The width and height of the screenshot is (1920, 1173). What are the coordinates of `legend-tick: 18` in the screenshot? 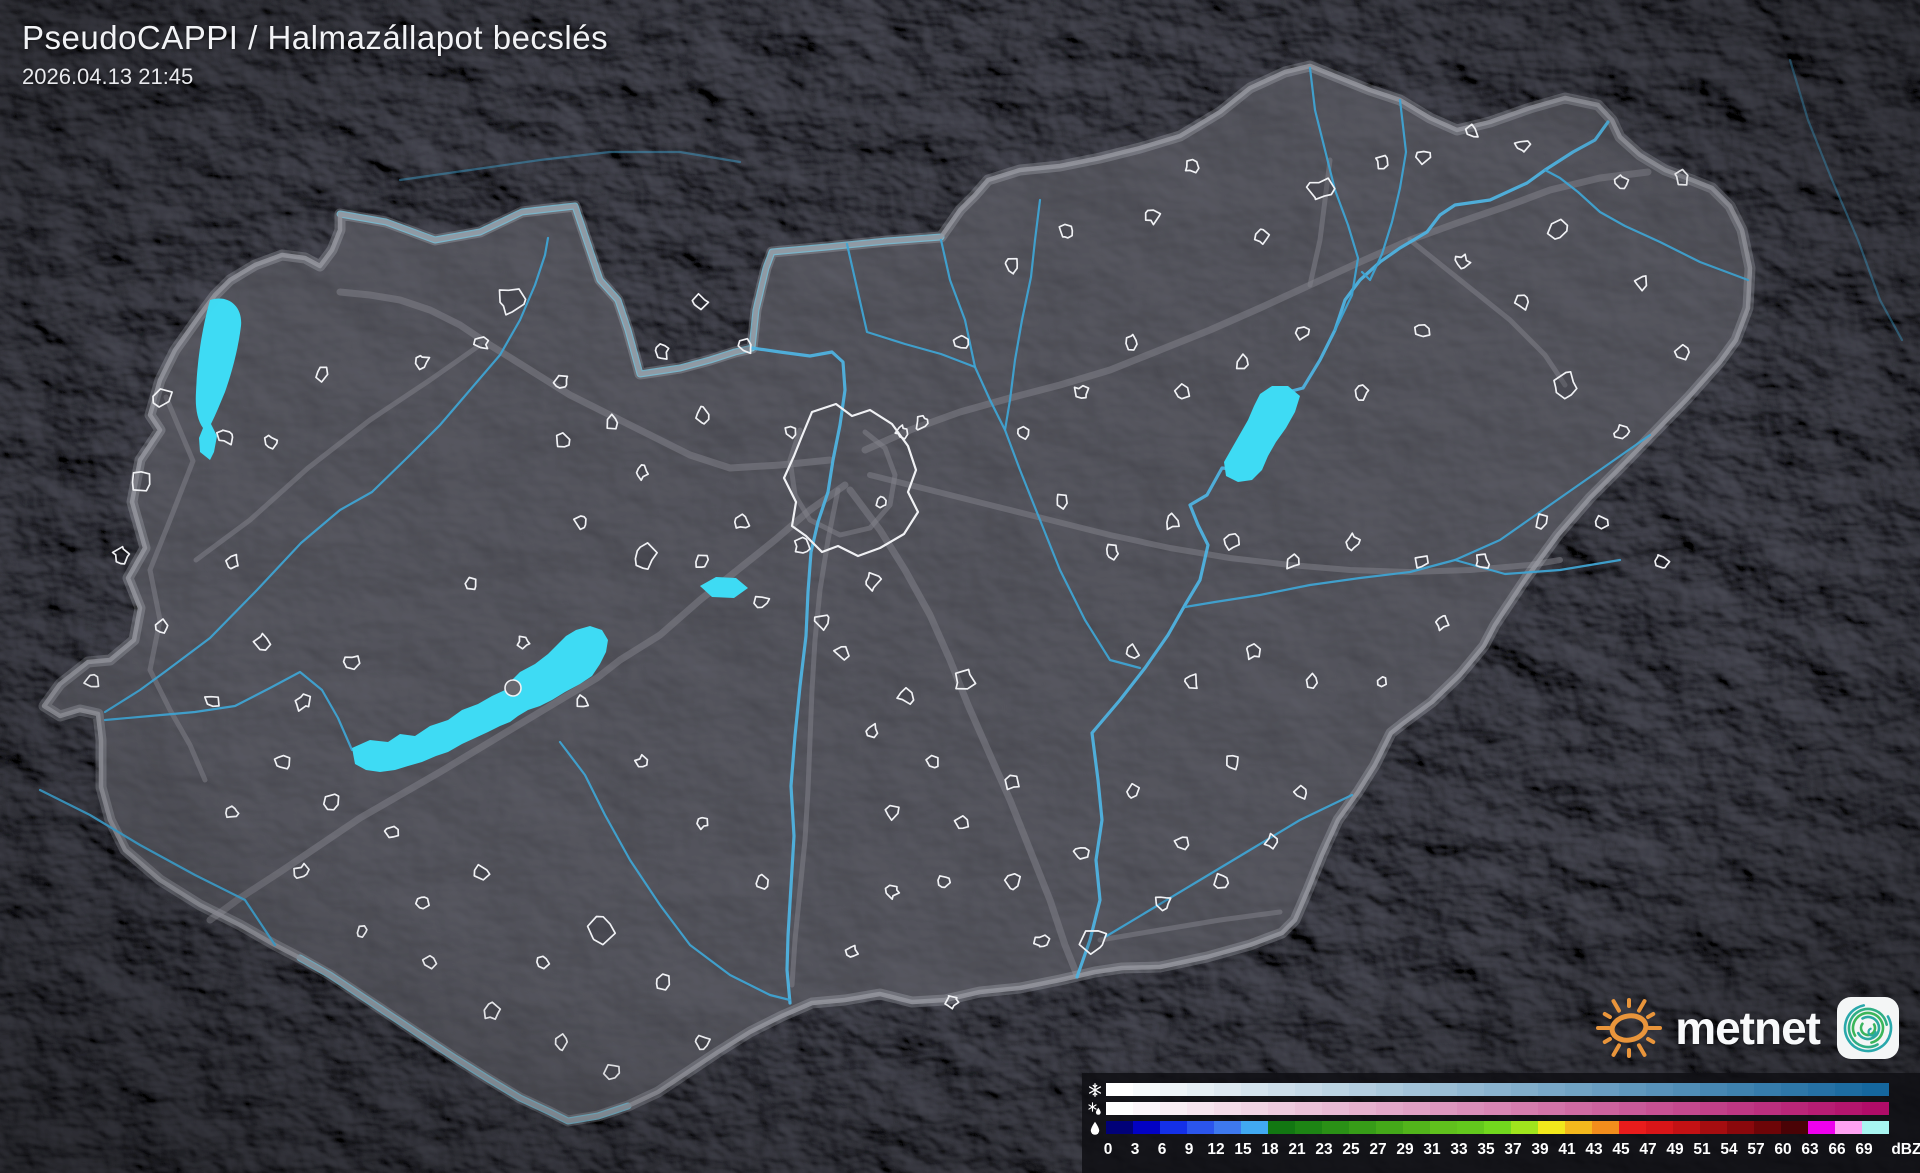 It's located at (1270, 1149).